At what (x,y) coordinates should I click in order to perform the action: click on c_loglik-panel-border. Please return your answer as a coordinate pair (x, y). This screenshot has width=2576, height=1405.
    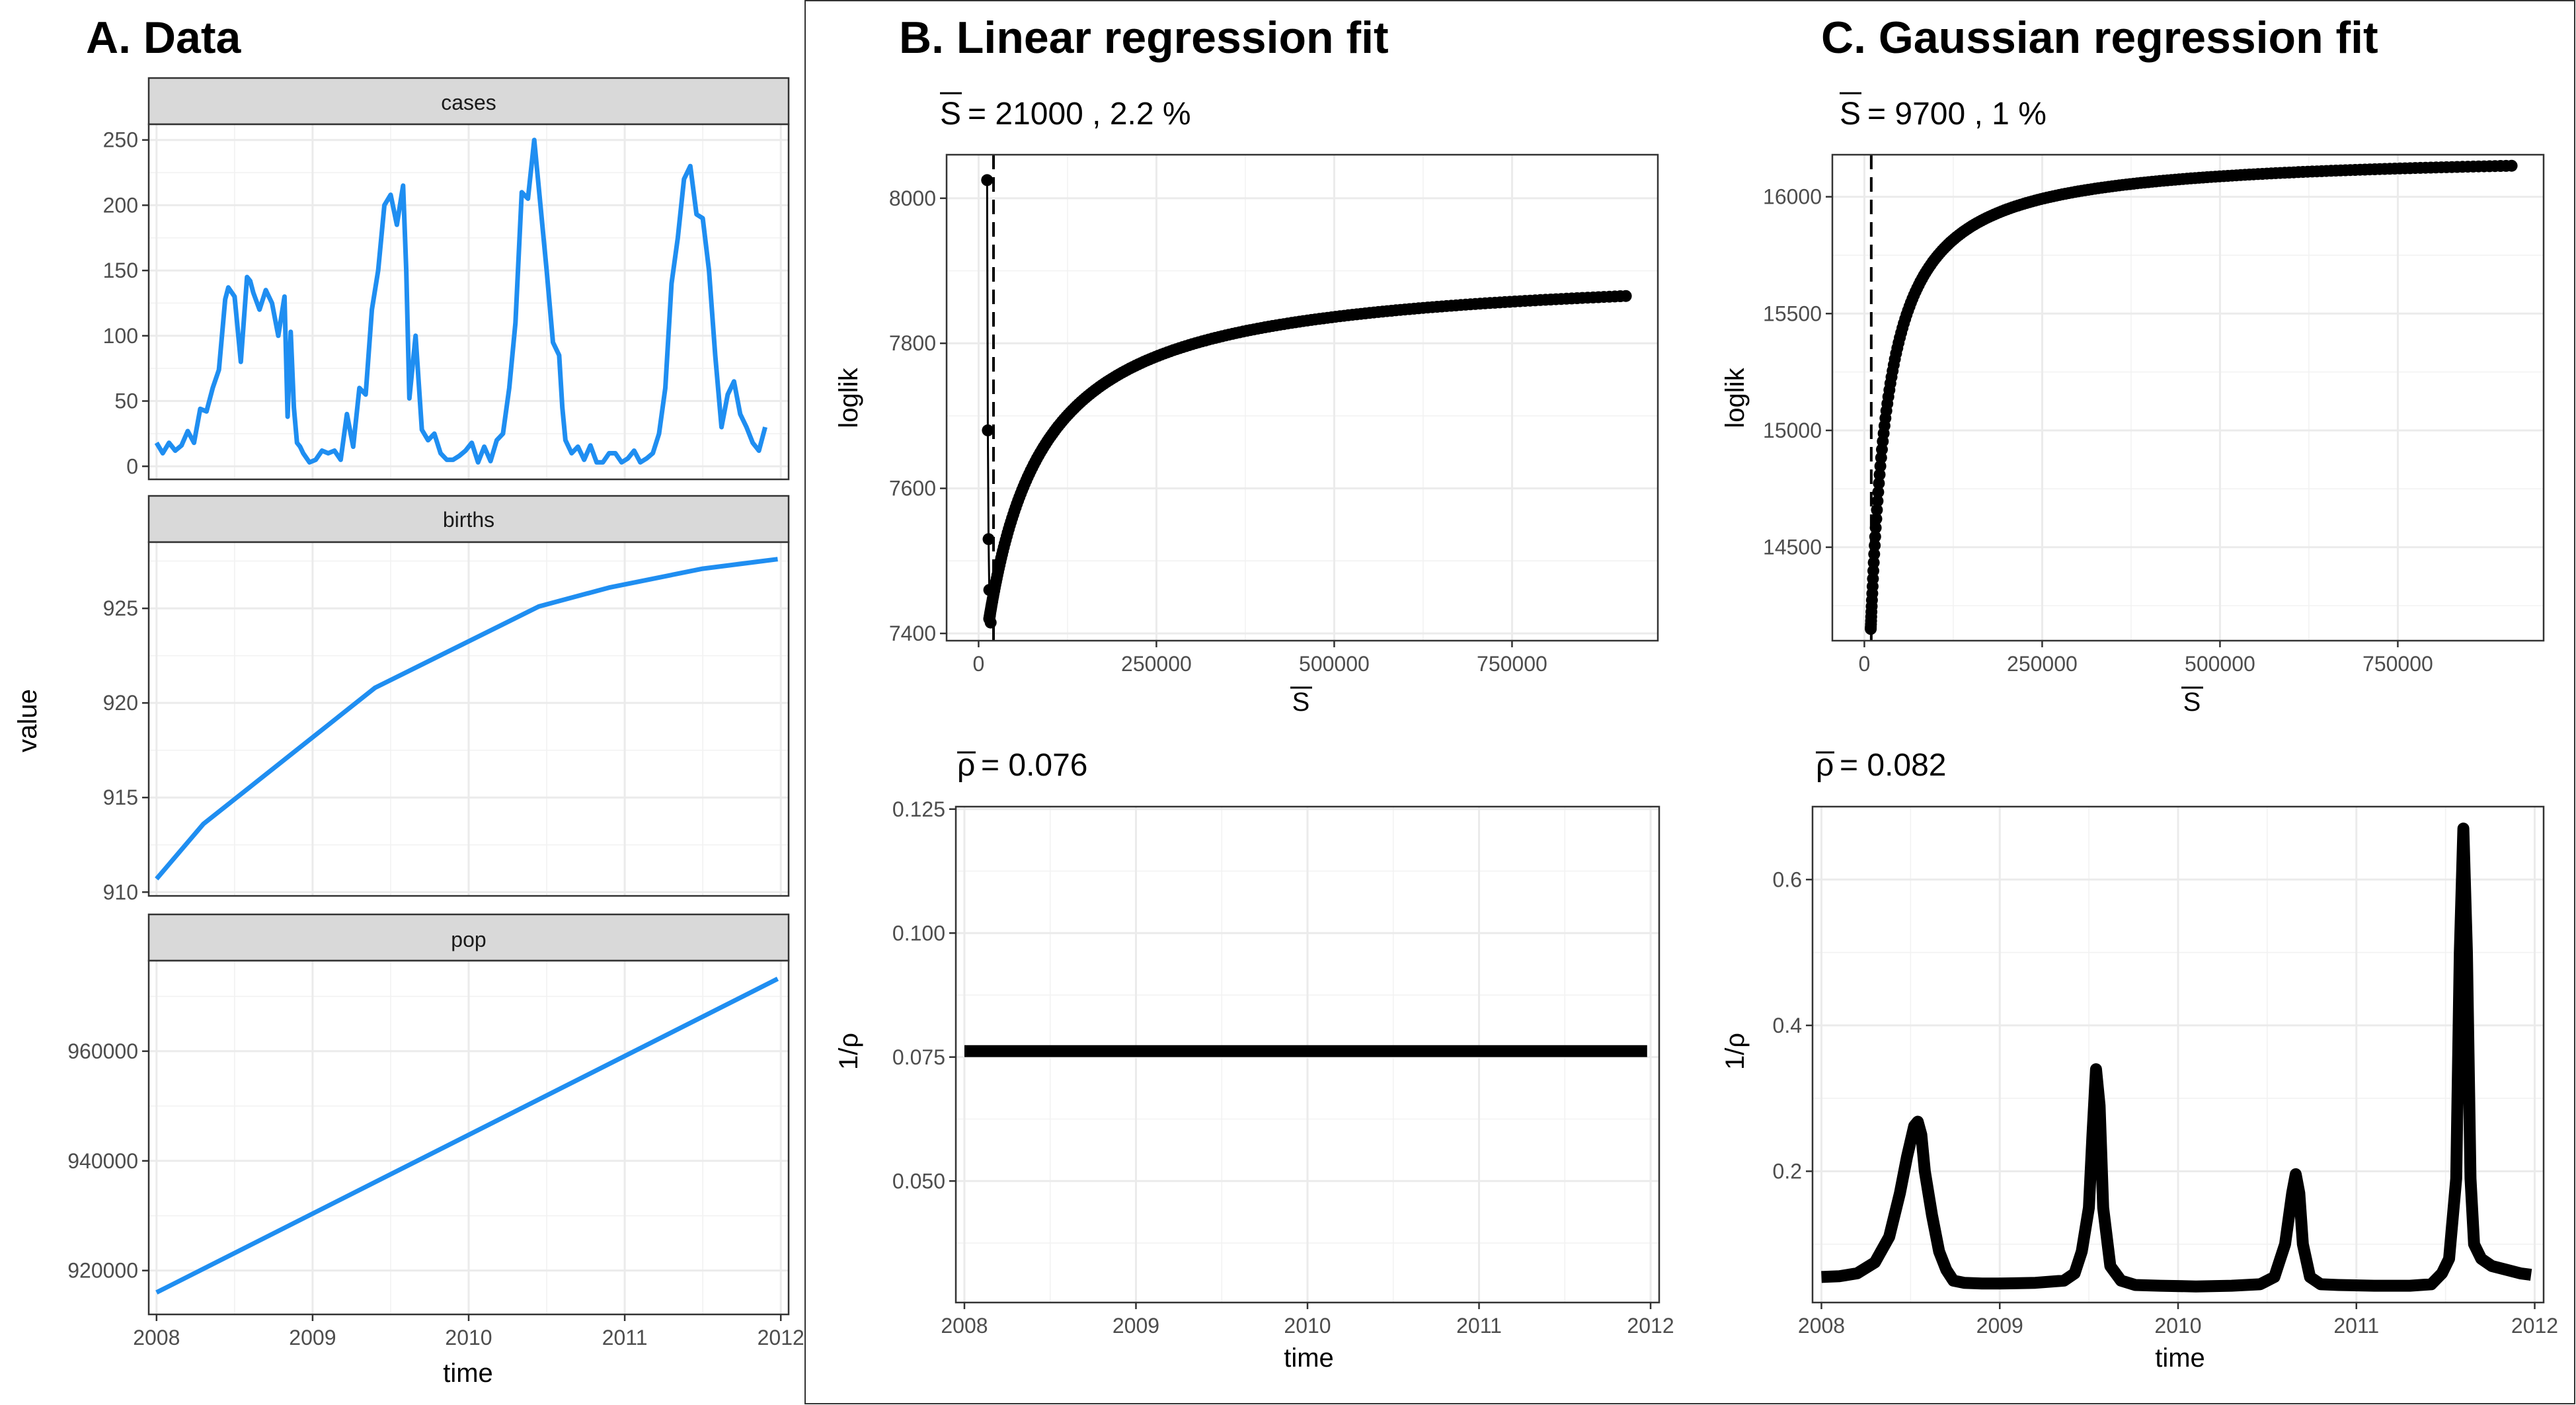
    Looking at the image, I should click on (2188, 397).